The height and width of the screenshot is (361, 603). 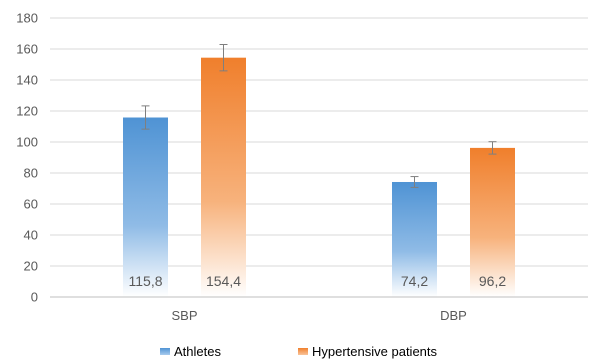 What do you see at coordinates (319, 309) in the screenshot?
I see `x-axis: SBP DBP` at bounding box center [319, 309].